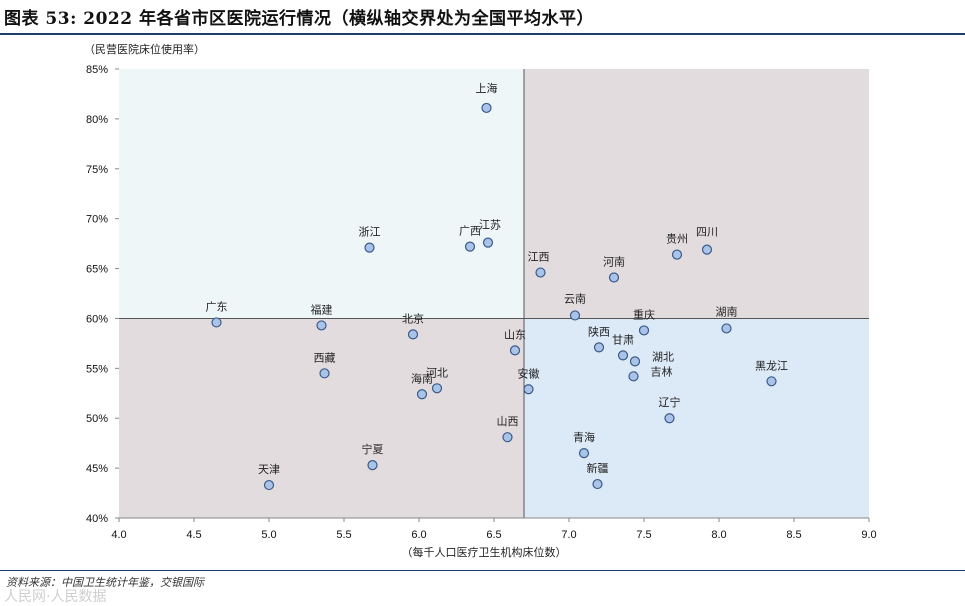 The width and height of the screenshot is (965, 606). What do you see at coordinates (643, 535) in the screenshot?
I see `x-tick-label: 7.5` at bounding box center [643, 535].